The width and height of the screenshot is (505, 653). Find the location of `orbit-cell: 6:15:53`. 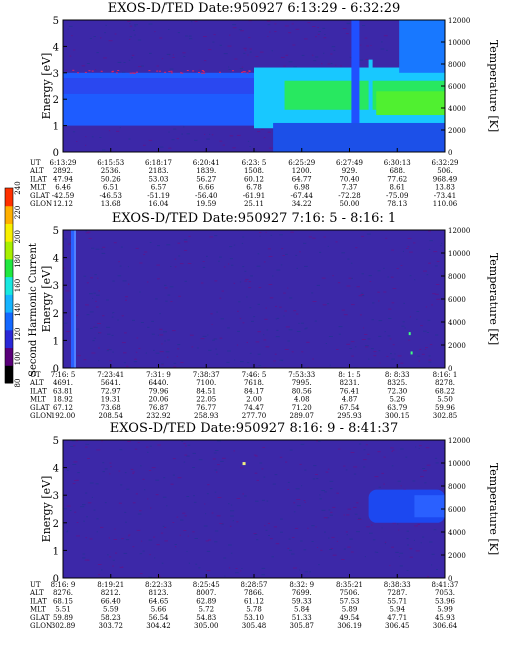

orbit-cell: 6:15:53 is located at coordinates (110, 163).